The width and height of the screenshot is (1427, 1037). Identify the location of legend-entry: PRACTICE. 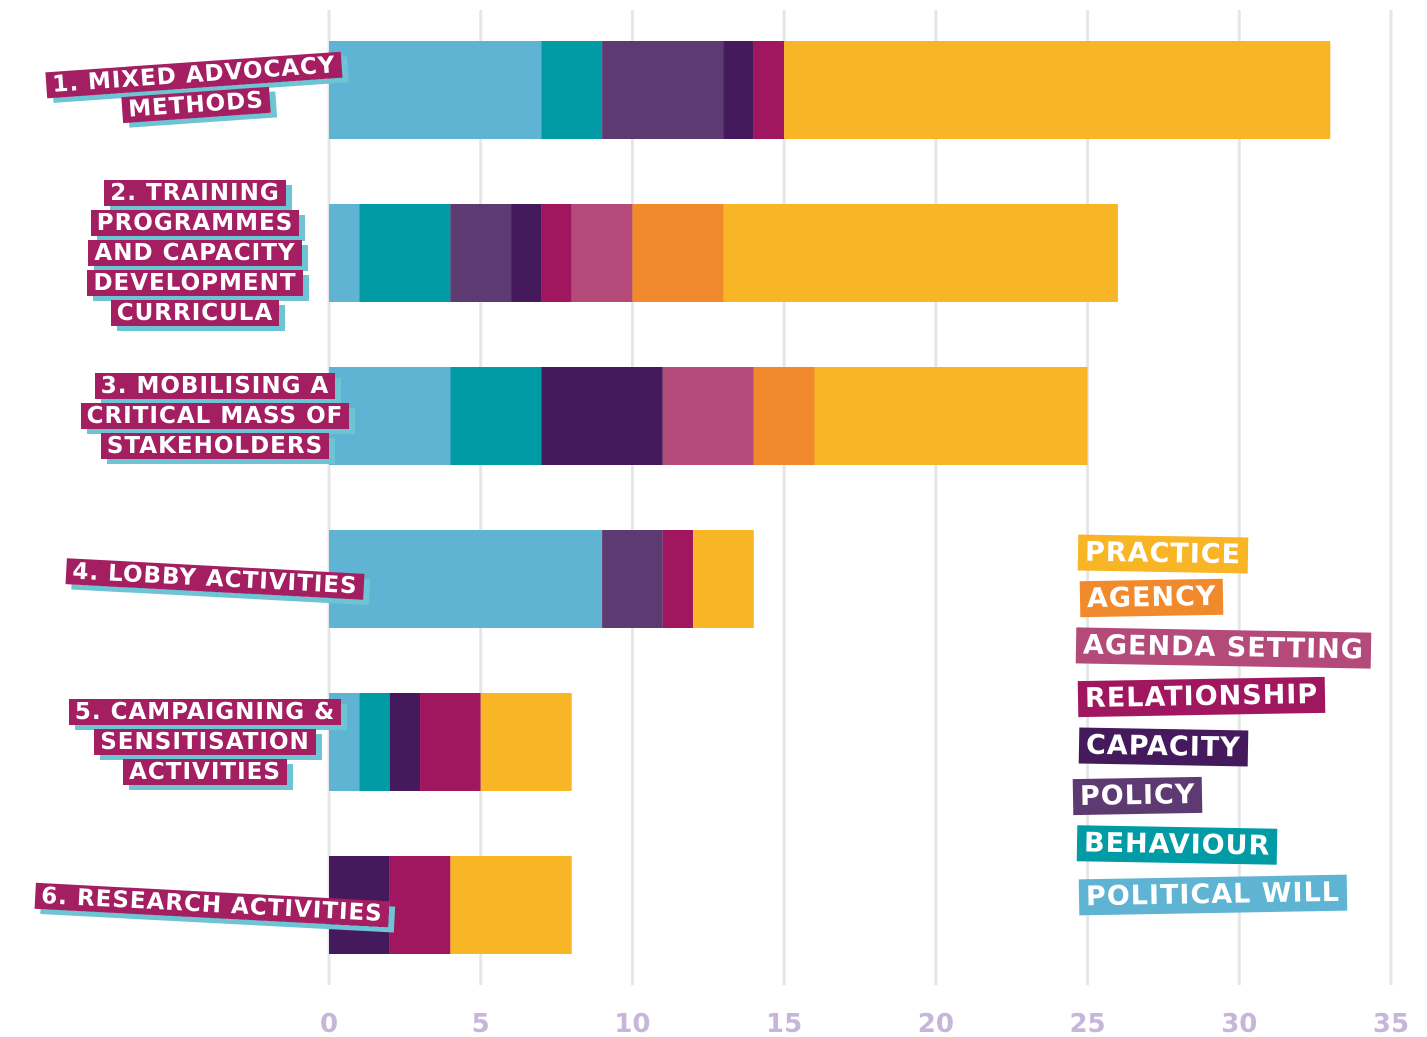
(1163, 554).